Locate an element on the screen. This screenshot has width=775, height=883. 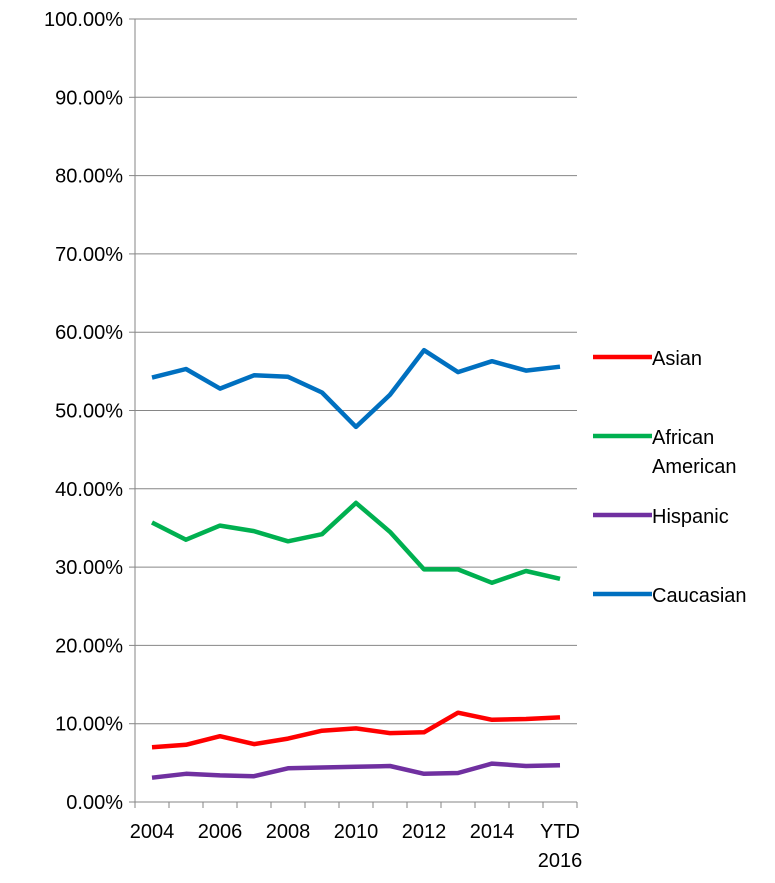
x-tick-label: 2008 is located at coordinates (288, 832).